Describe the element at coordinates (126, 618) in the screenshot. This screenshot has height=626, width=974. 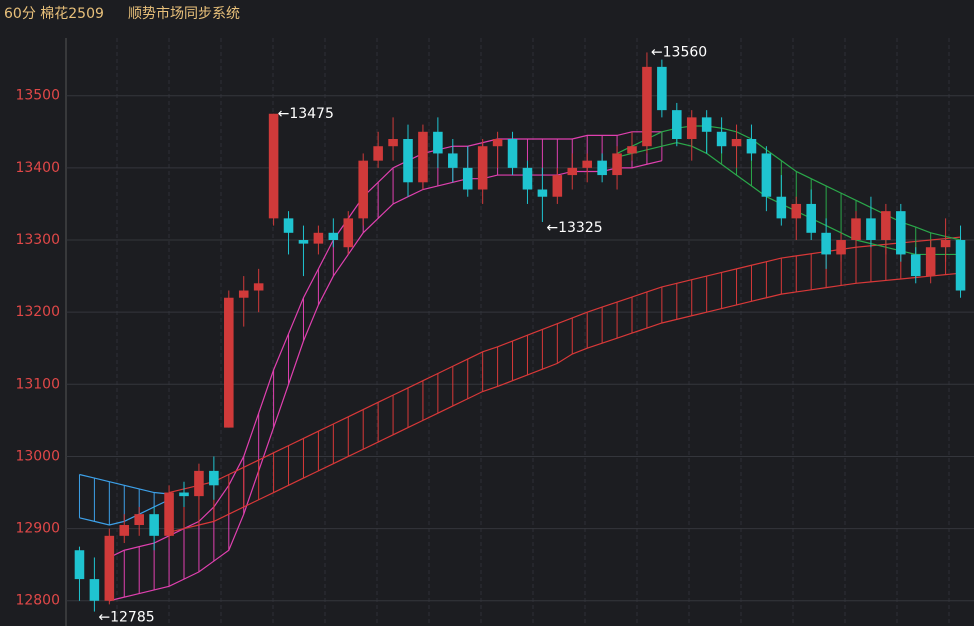
I see `annotation: ←12785` at that location.